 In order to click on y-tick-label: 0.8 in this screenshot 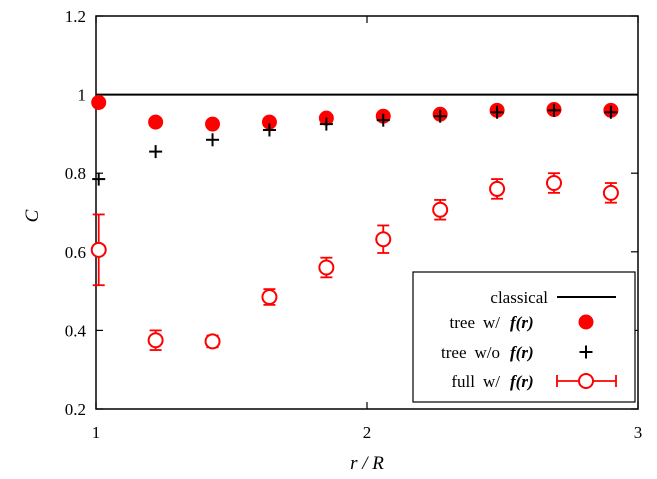, I will do `click(75, 173)`.